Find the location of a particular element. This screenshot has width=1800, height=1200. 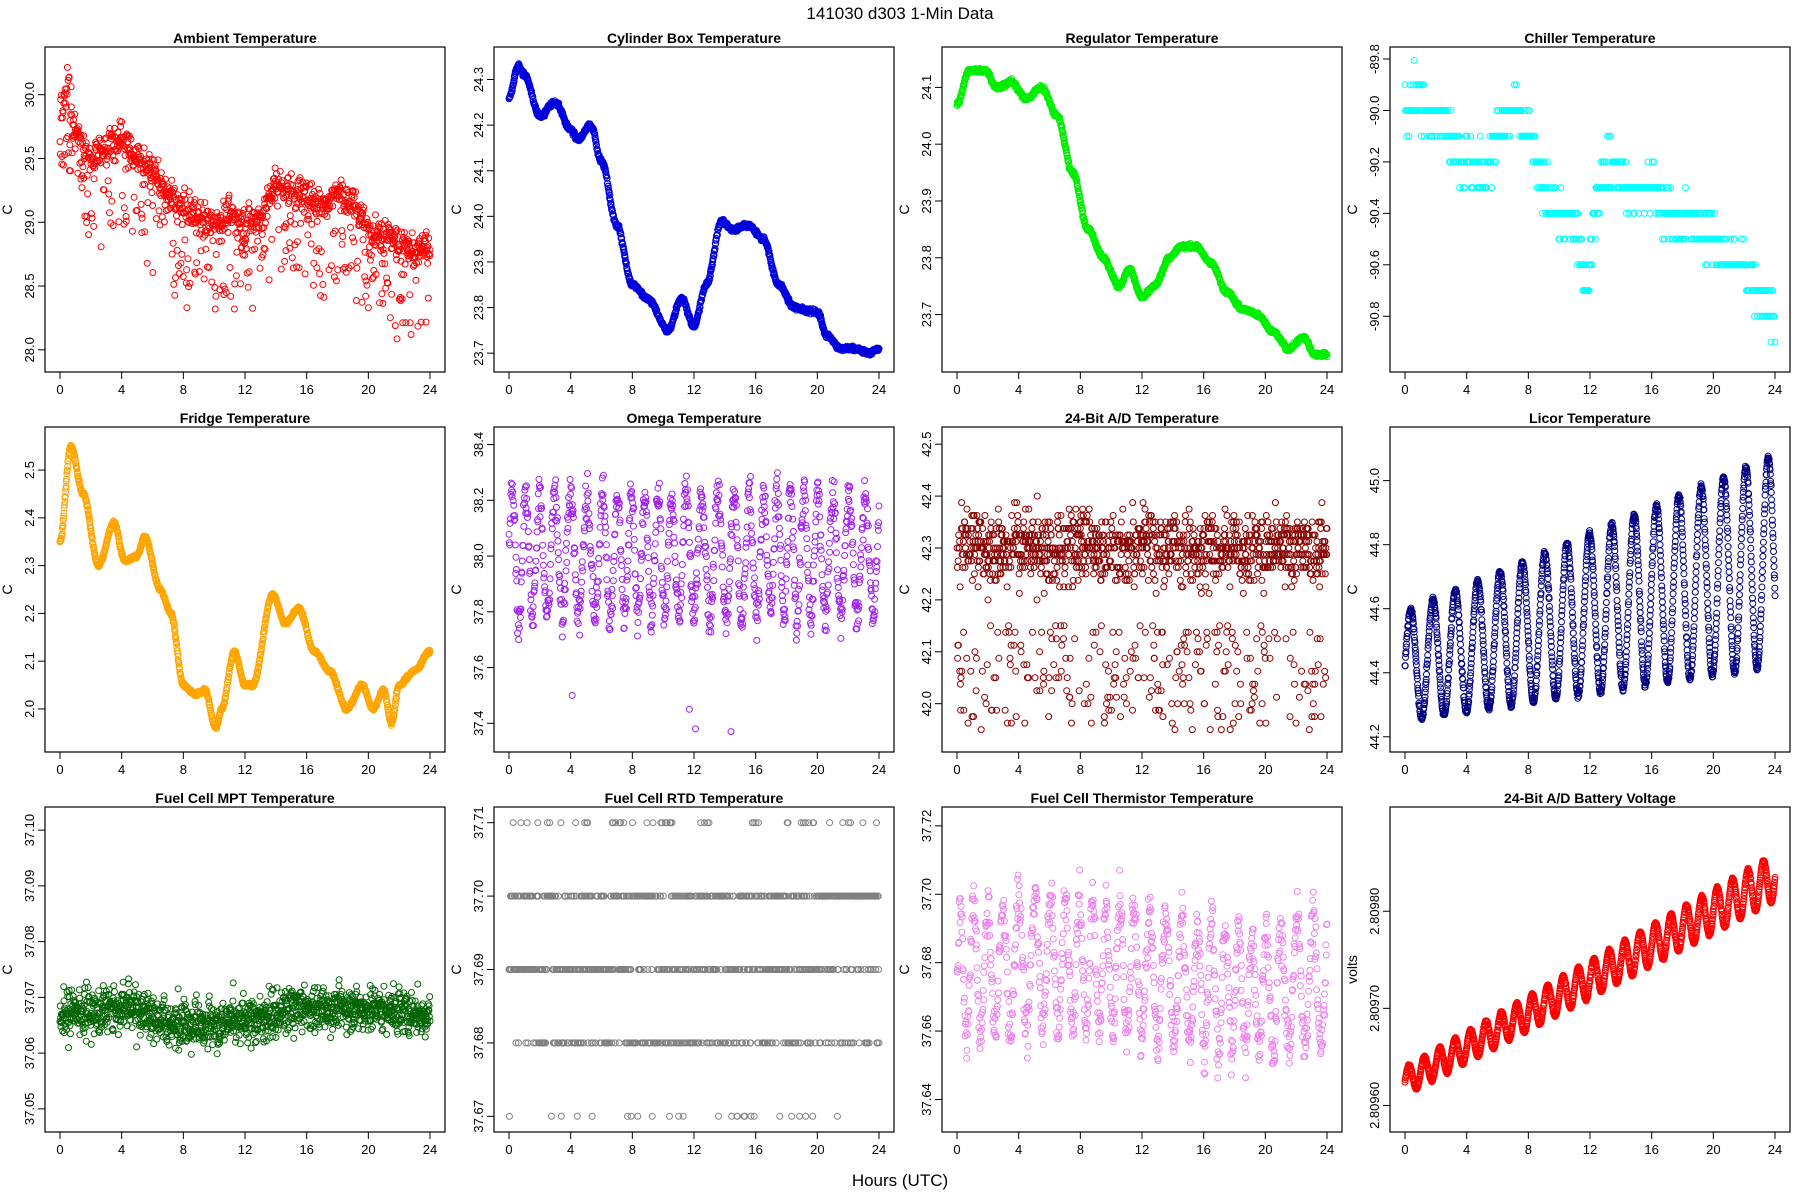

x-tick-label: 4 is located at coordinates (1466, 389).